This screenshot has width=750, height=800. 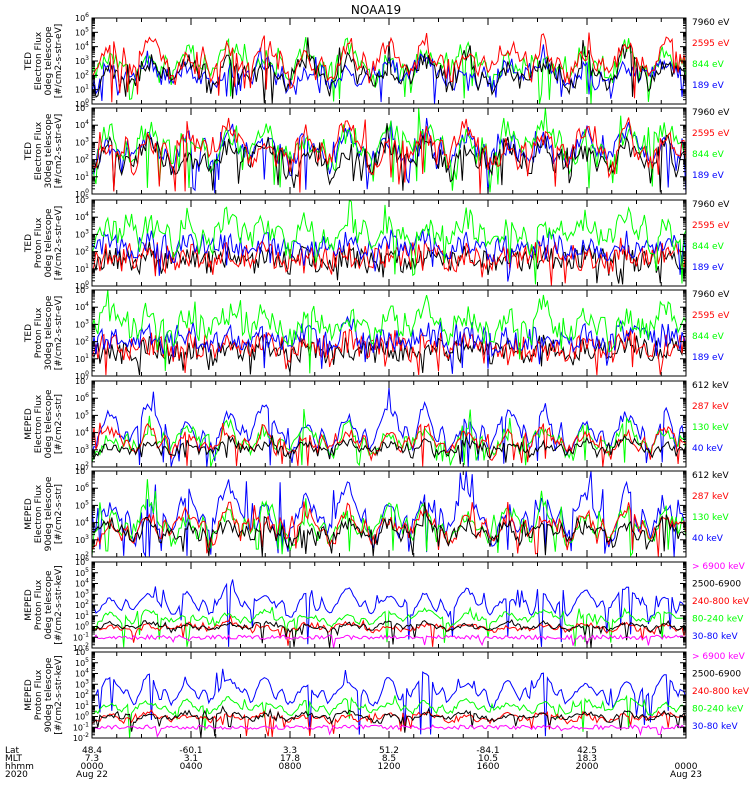 What do you see at coordinates (39, 332) in the screenshot?
I see `y-axis-label-line: Proton Flux` at bounding box center [39, 332].